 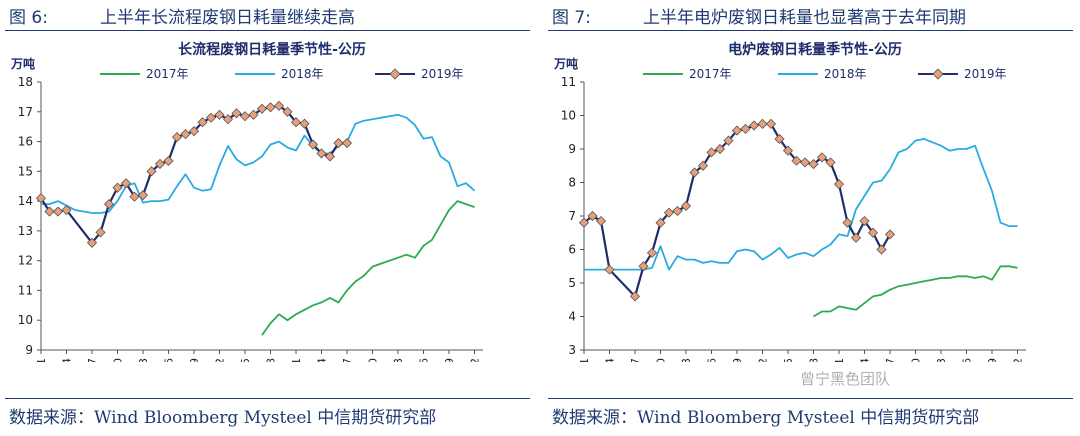 What do you see at coordinates (572, 216) in the screenshot?
I see `y-tick-label: 7` at bounding box center [572, 216].